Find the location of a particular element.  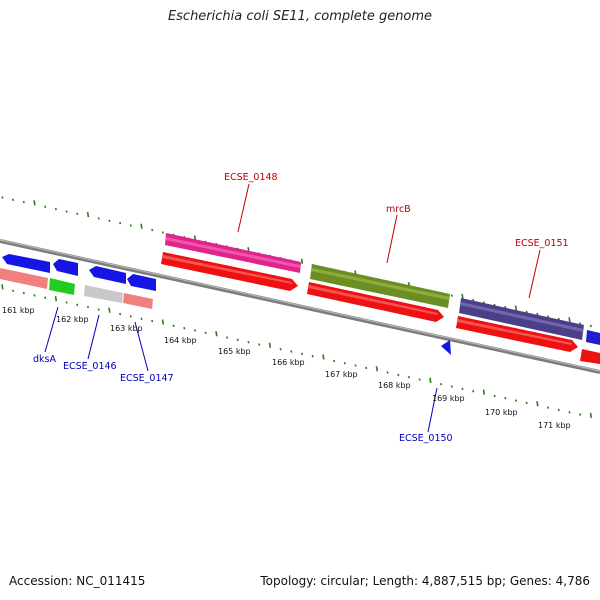

label-dksA: dksA is located at coordinates (44, 359).